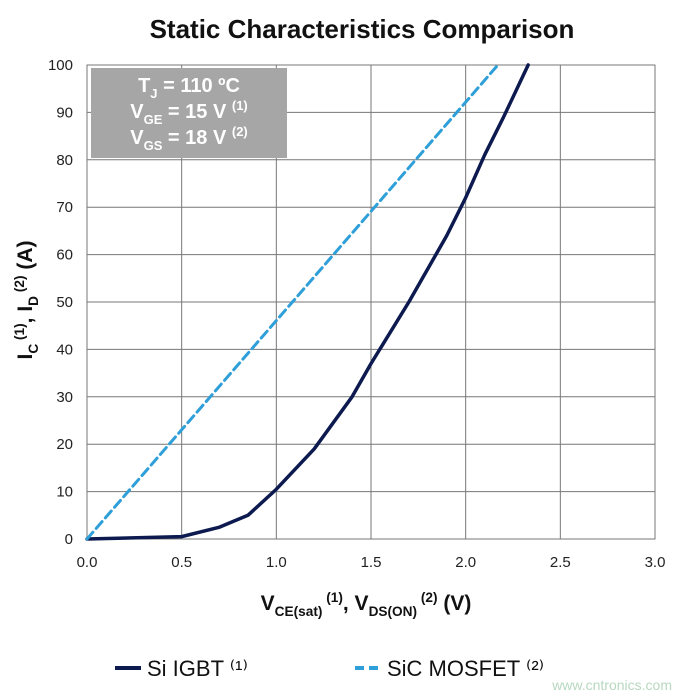 The height and width of the screenshot is (697, 680). What do you see at coordinates (64, 112) in the screenshot?
I see `y-tick-label: 90` at bounding box center [64, 112].